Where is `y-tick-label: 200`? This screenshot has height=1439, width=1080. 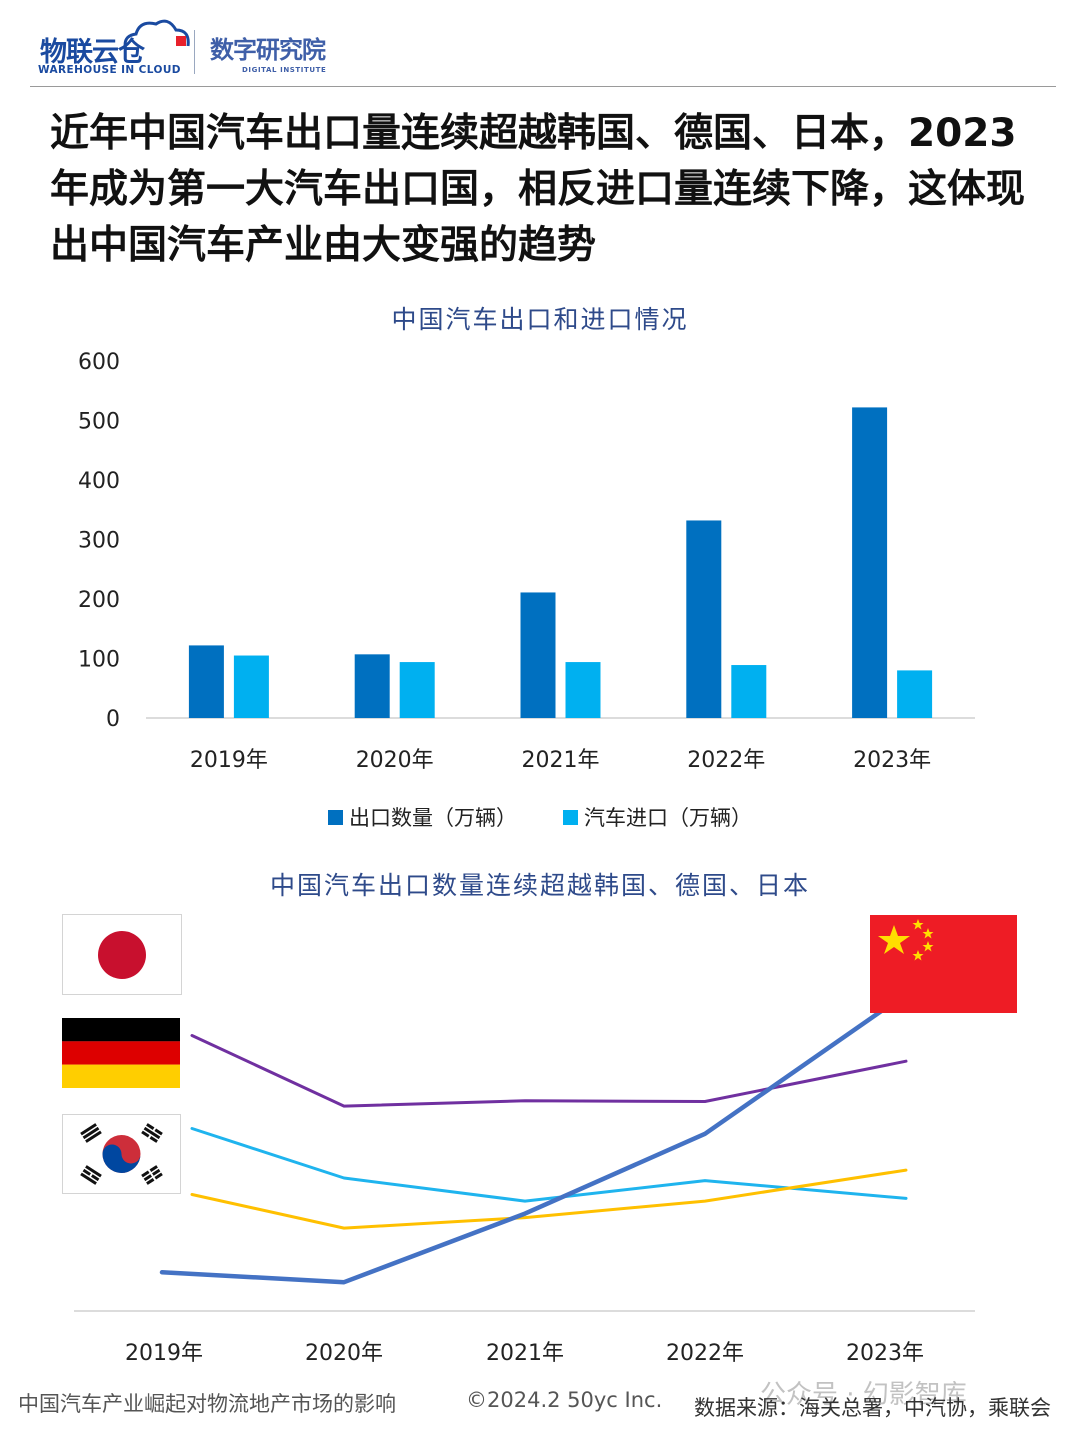
y-tick-label: 200 is located at coordinates (99, 600).